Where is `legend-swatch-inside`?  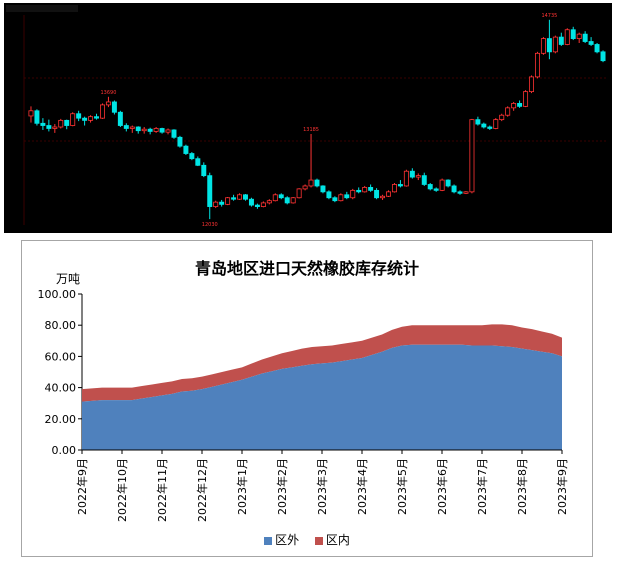
legend-swatch-inside is located at coordinates (318, 540).